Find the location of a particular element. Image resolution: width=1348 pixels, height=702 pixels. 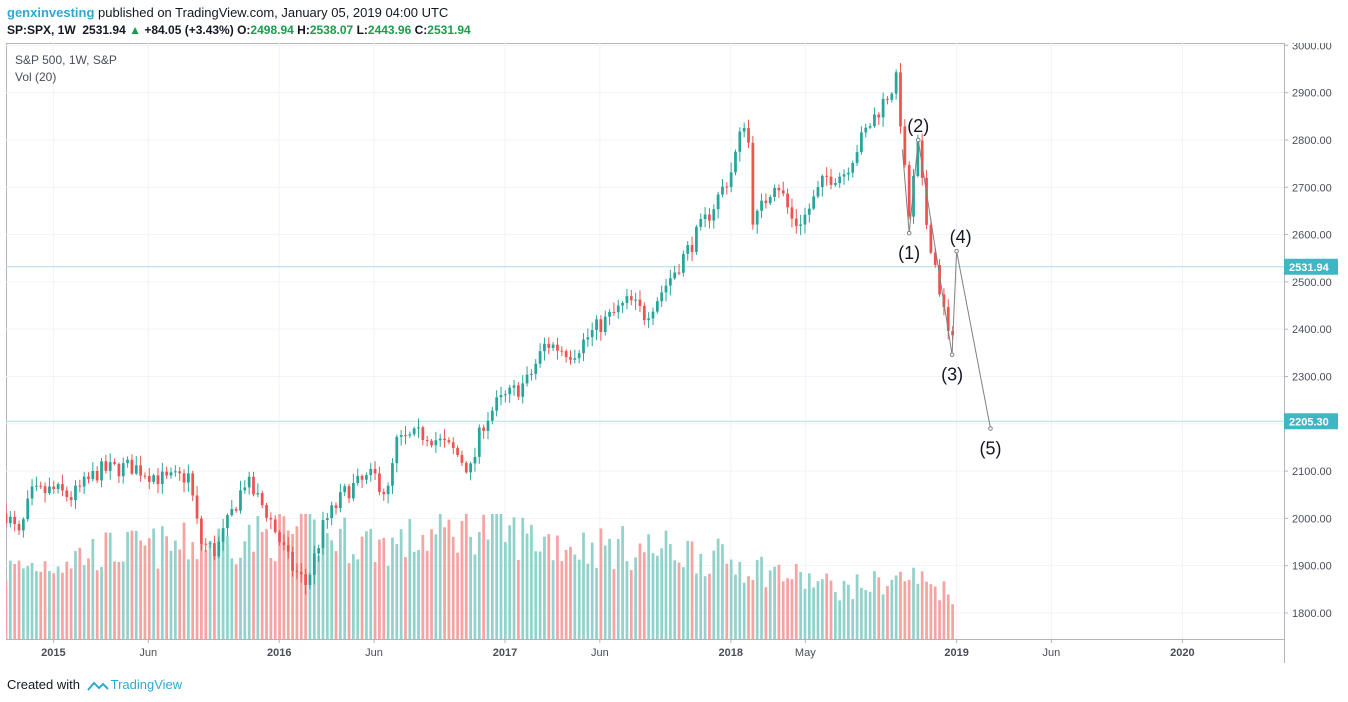

y-tick-label: 2400.00 is located at coordinates (1312, 330).